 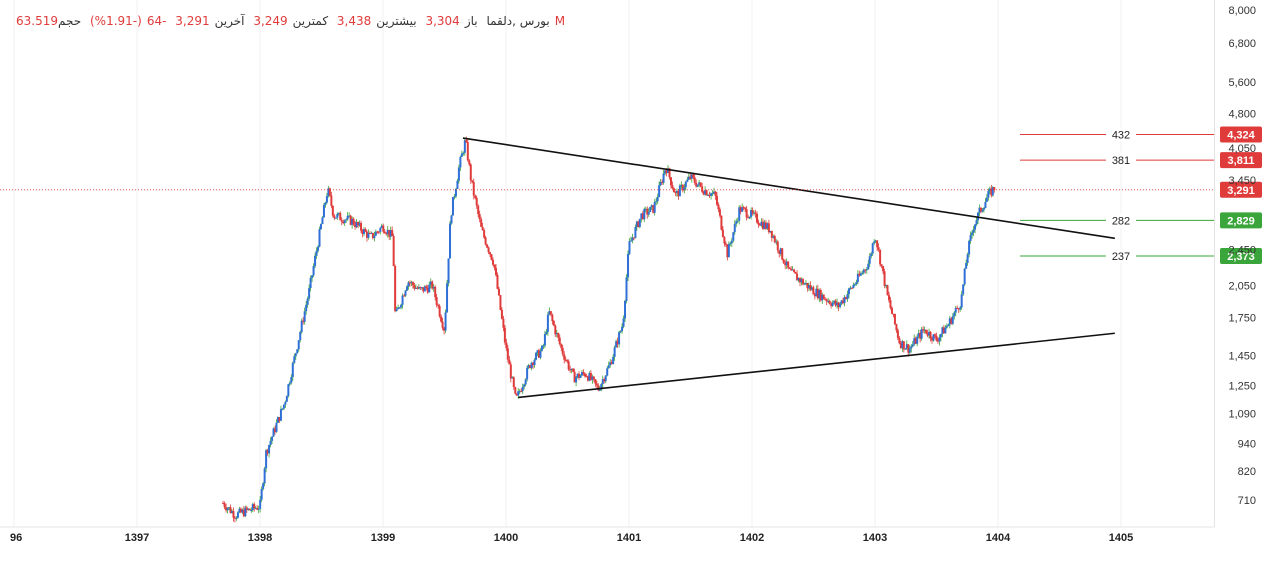 I want to click on y-tick-label: 940, so click(x=1247, y=444).